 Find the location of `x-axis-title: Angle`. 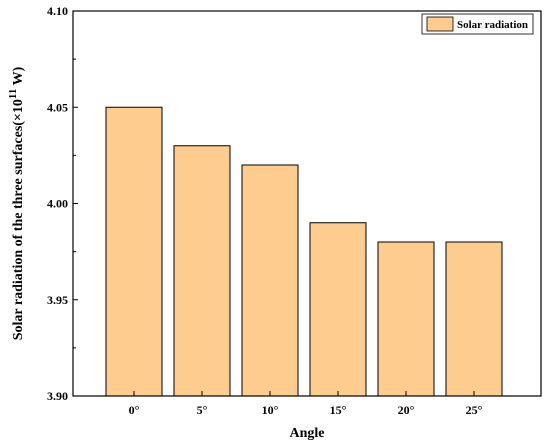

x-axis-title: Angle is located at coordinates (307, 433).